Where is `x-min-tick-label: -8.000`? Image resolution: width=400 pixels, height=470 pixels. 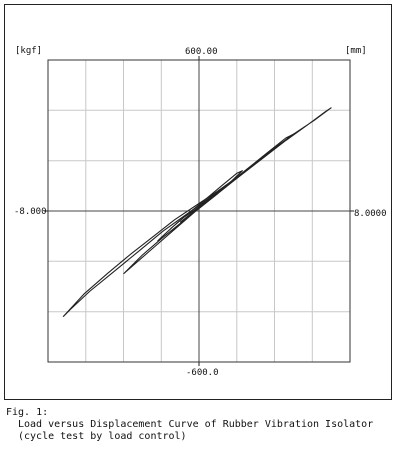 x-min-tick-label: -8.000 is located at coordinates (30, 212).